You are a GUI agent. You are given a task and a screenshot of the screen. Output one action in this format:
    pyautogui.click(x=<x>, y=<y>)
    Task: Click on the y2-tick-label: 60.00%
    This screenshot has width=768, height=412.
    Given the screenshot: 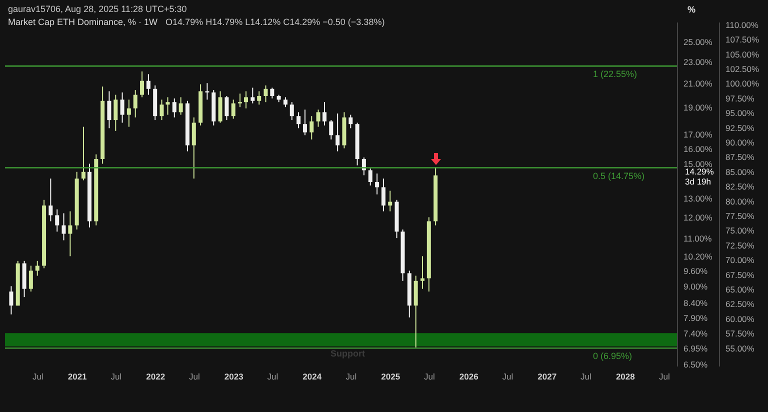 What is the action you would take?
    pyautogui.click(x=740, y=319)
    